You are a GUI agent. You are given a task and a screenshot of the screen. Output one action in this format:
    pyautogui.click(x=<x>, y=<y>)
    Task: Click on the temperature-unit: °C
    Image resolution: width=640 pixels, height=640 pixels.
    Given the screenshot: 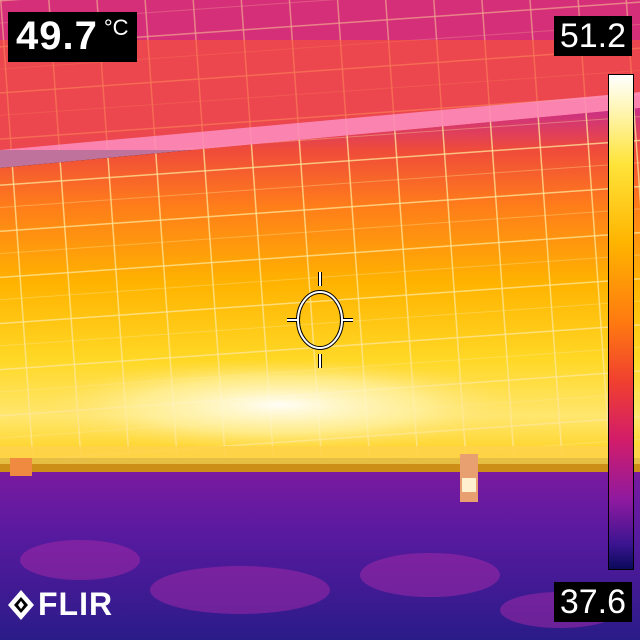 What is the action you would take?
    pyautogui.click(x=116, y=27)
    